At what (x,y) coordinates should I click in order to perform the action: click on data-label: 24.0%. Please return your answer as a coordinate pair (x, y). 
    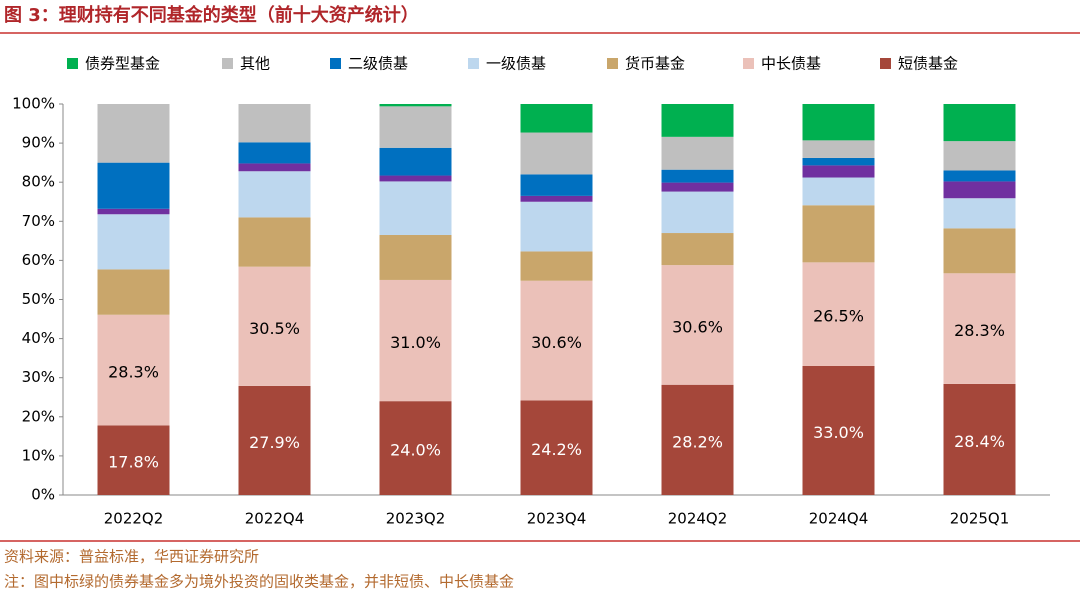
    Looking at the image, I should click on (415, 450).